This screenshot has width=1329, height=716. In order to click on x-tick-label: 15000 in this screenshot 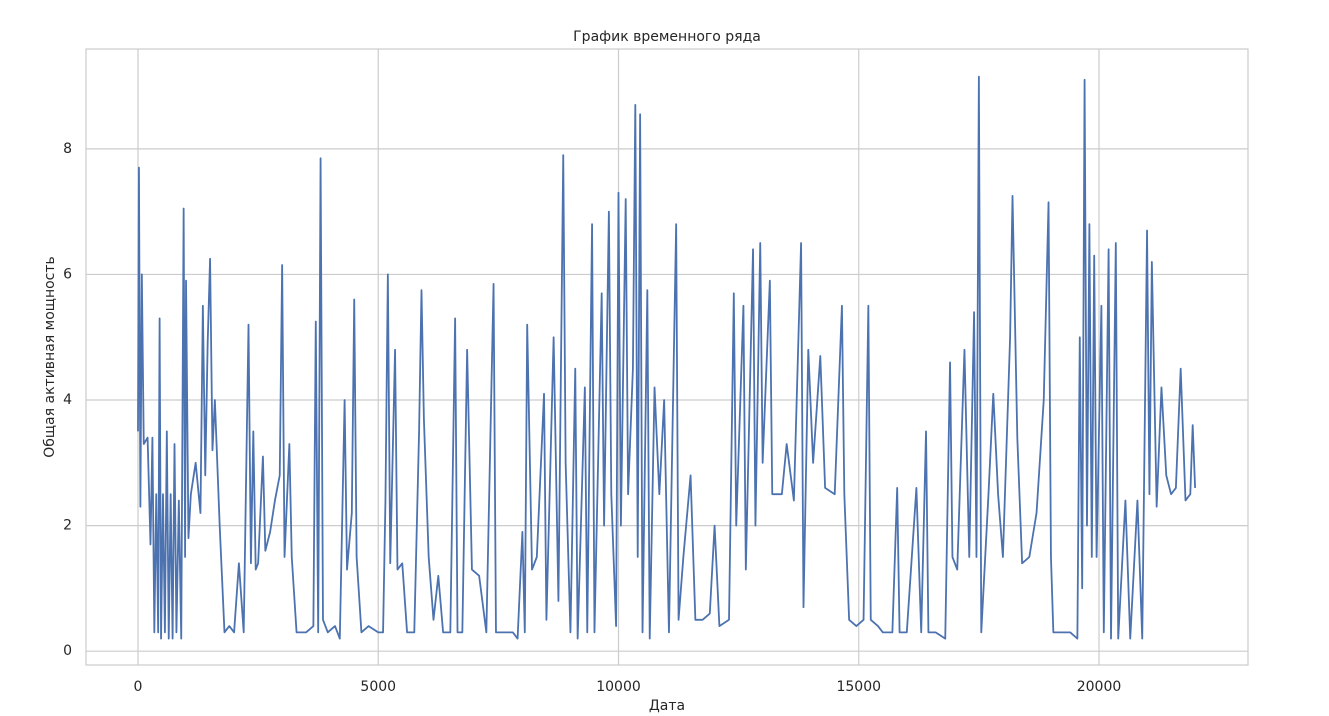, I will do `click(858, 687)`.